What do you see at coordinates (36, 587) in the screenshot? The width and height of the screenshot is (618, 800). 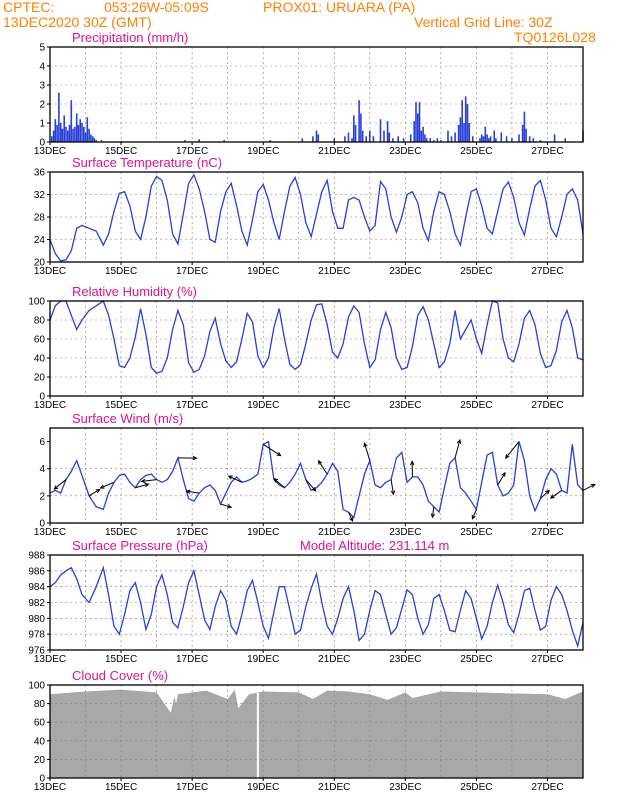 I see `pressure-ytick-label: 984` at bounding box center [36, 587].